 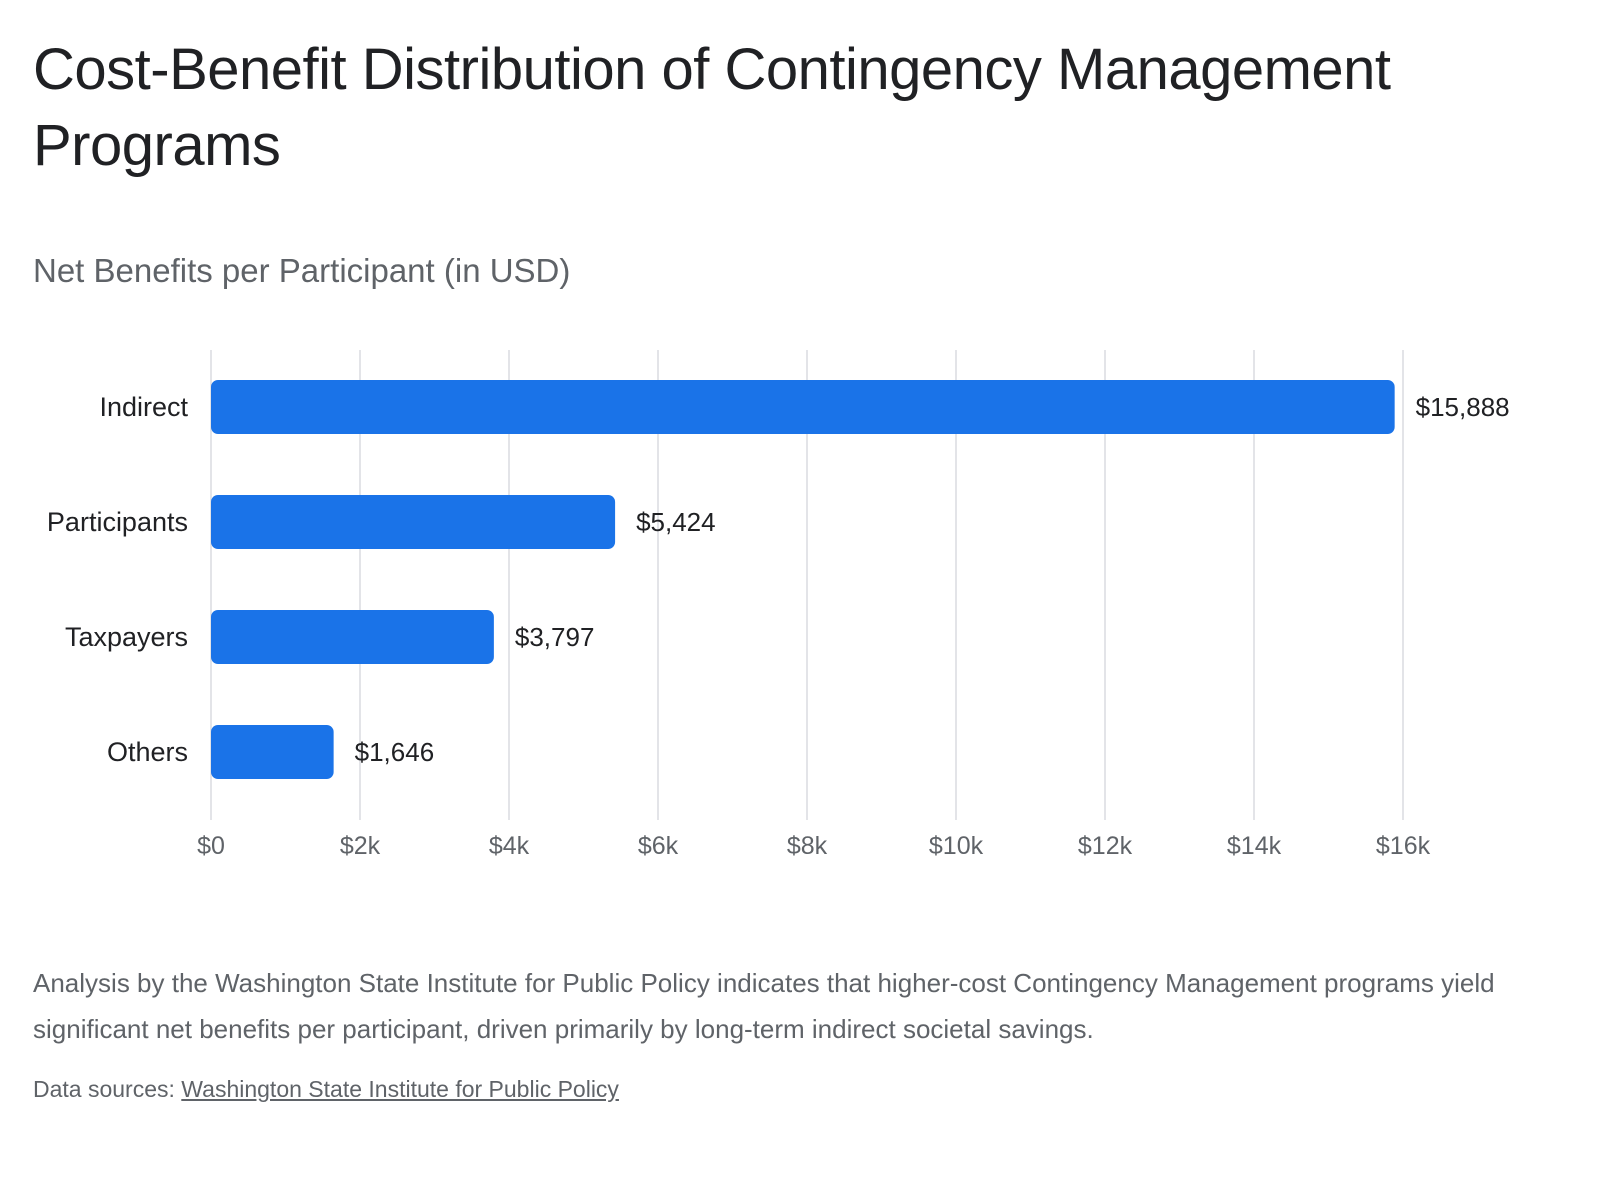 I want to click on data-label: $5,424, so click(x=676, y=522).